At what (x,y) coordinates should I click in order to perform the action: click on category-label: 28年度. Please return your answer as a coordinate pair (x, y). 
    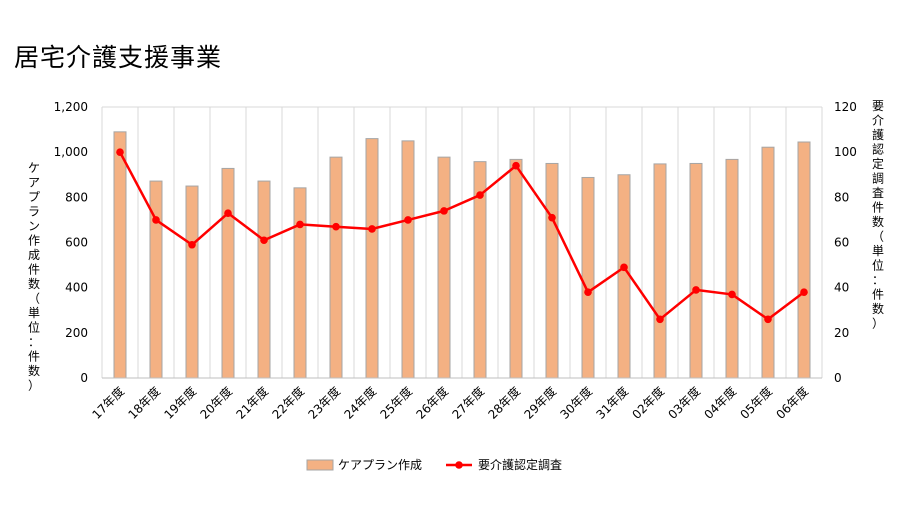
    Looking at the image, I should click on (504, 403).